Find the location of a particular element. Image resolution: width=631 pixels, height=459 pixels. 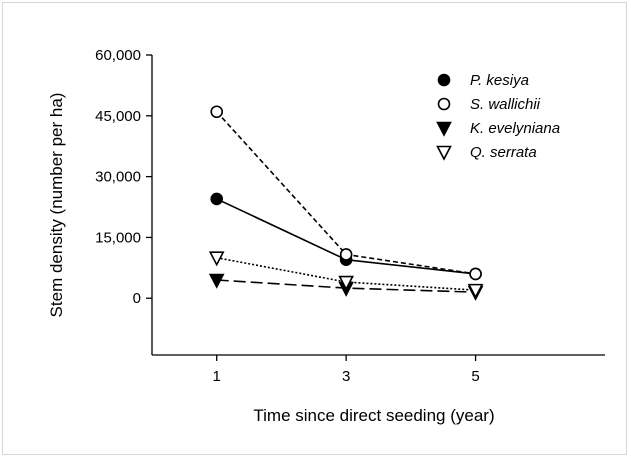

y-tick-label: 60,000 is located at coordinates (118, 55).